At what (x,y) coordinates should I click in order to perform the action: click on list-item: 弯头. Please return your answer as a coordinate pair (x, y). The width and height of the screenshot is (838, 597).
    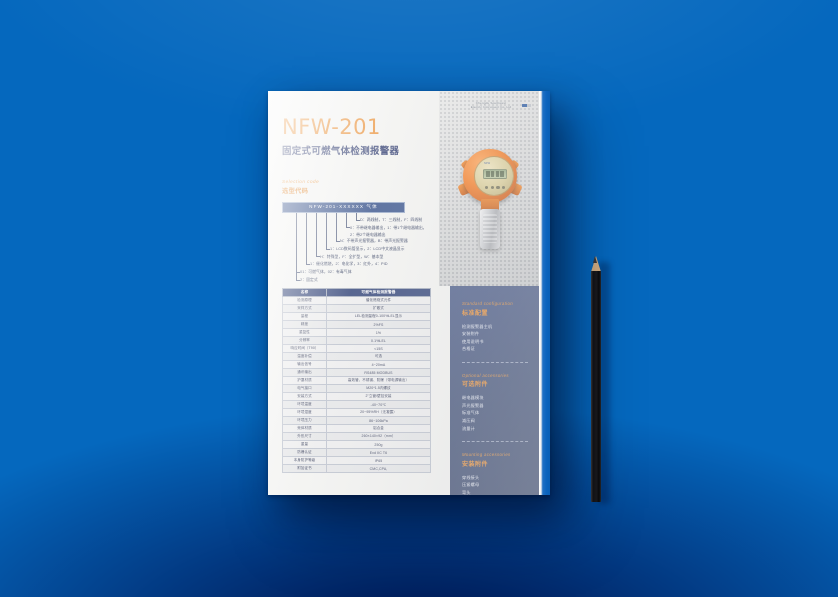
    Looking at the image, I should click on (466, 492).